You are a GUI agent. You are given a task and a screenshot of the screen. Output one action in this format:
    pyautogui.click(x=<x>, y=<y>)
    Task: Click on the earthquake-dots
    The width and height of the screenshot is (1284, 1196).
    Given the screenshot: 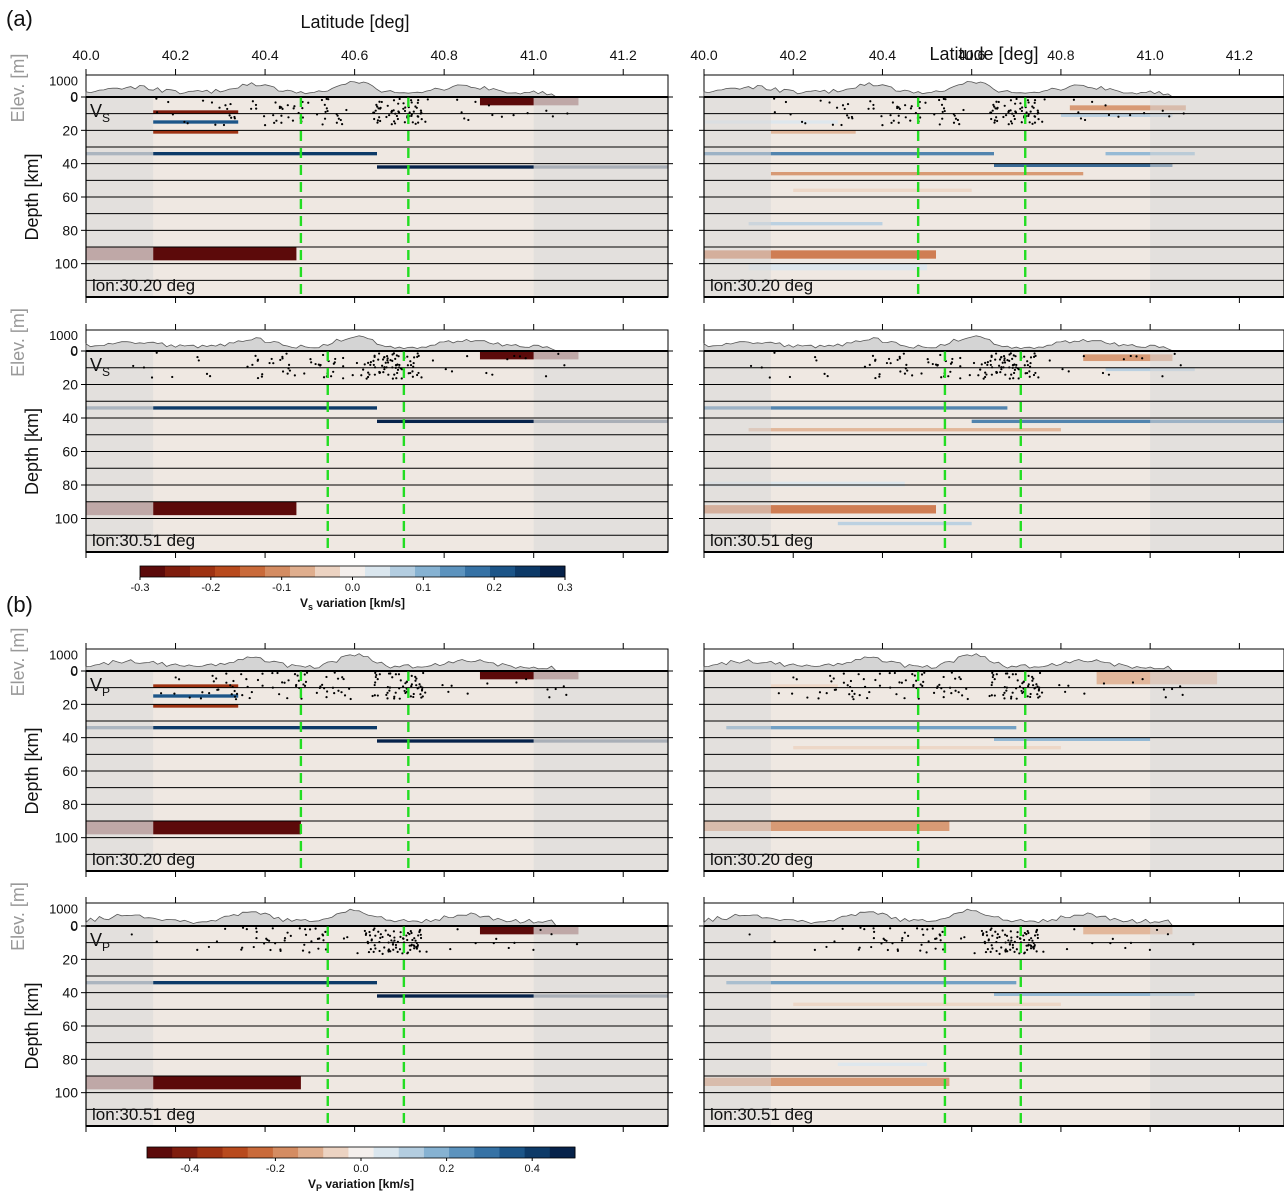 What is the action you would take?
    pyautogui.click(x=965, y=365)
    